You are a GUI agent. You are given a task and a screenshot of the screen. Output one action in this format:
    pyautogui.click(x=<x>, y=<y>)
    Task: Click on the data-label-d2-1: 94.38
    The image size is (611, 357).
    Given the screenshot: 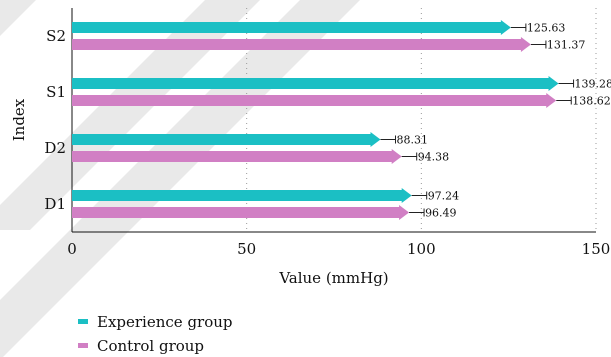 What is the action you would take?
    pyautogui.click(x=434, y=157)
    